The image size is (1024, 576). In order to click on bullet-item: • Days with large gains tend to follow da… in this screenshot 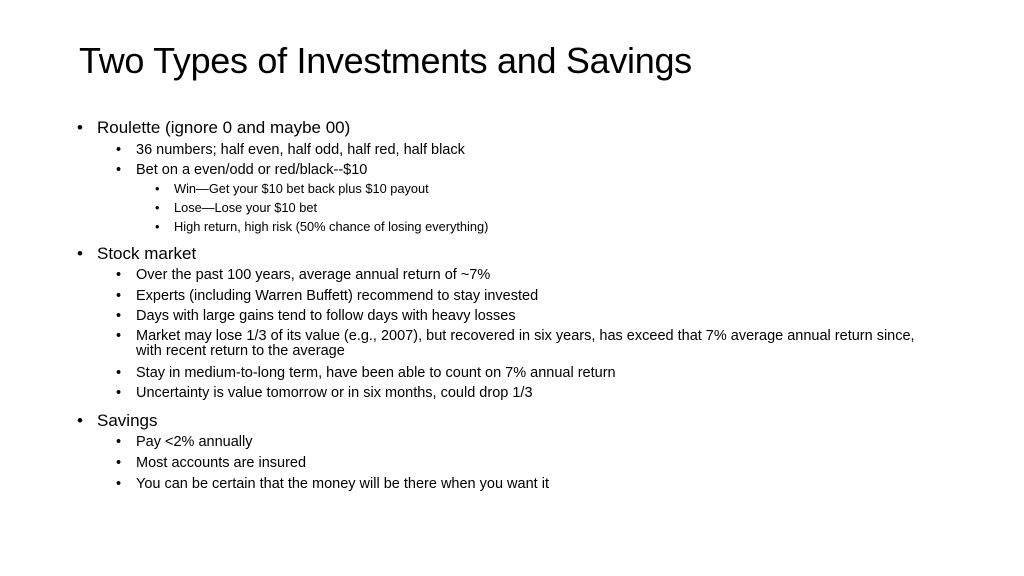, I will do `click(316, 316)`.